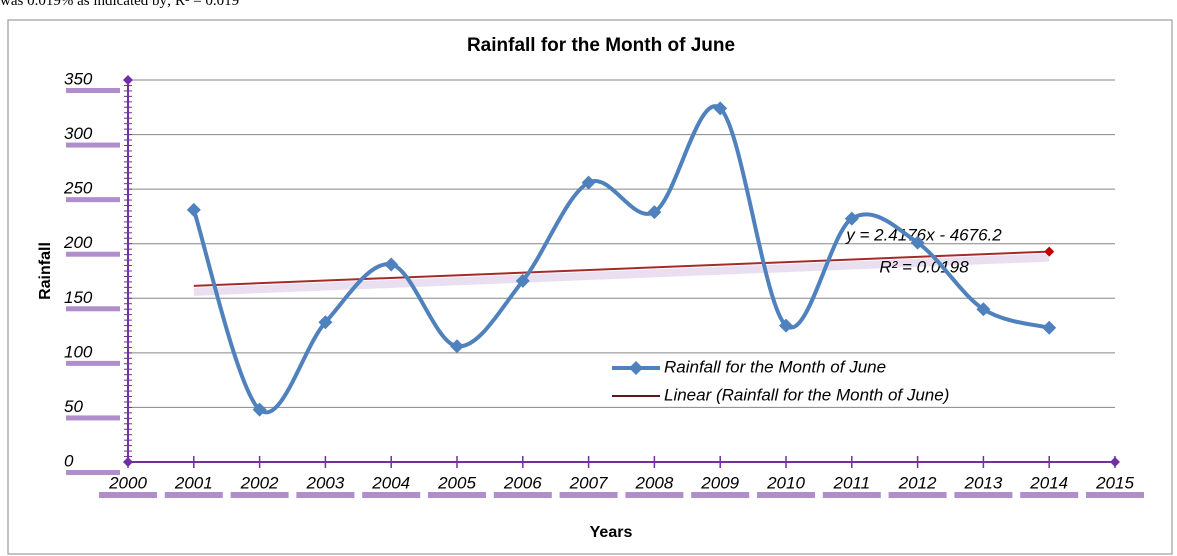  I want to click on y-tick-label: 350, so click(78, 78).